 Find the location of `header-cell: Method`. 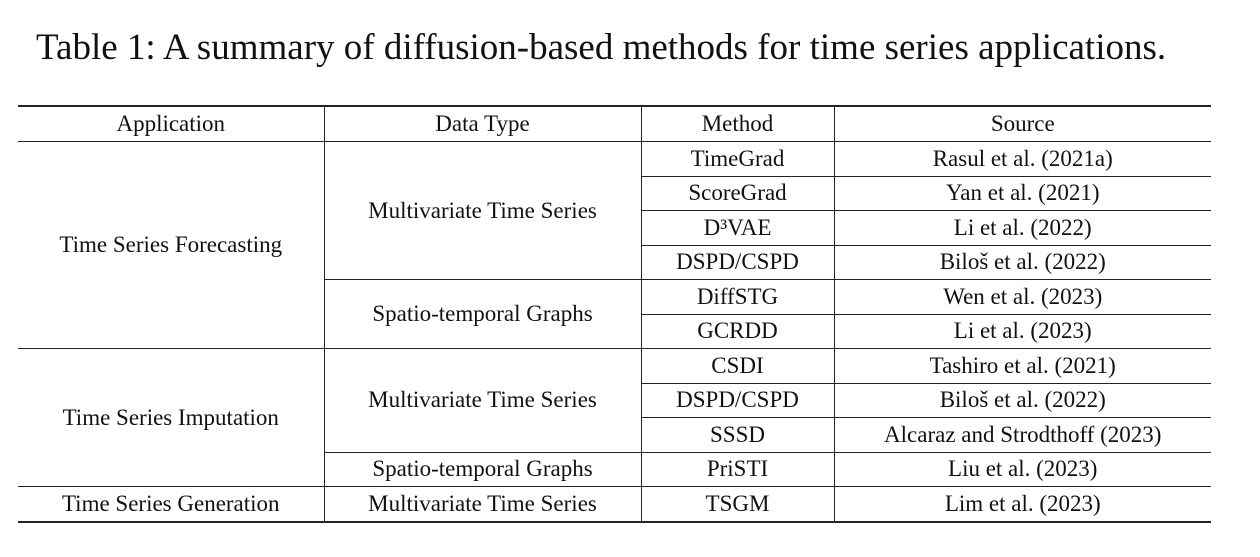

header-cell: Method is located at coordinates (737, 123).